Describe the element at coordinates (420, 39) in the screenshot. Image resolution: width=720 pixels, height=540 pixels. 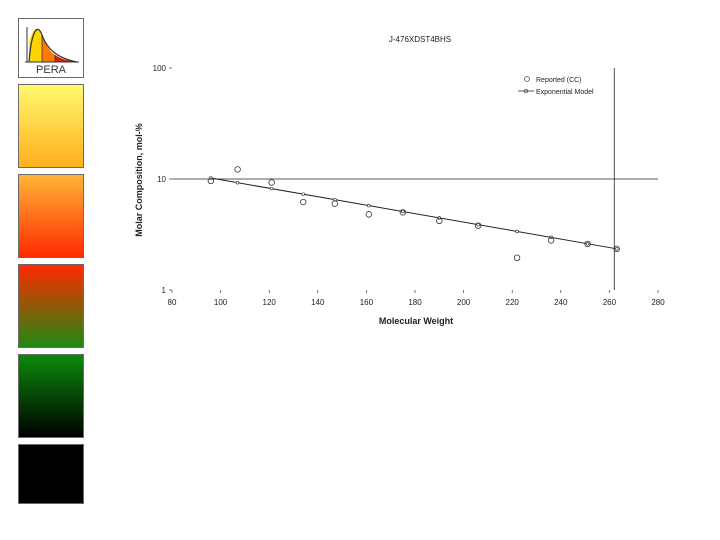
I see `chart-title: J-476XDST4BHS` at that location.